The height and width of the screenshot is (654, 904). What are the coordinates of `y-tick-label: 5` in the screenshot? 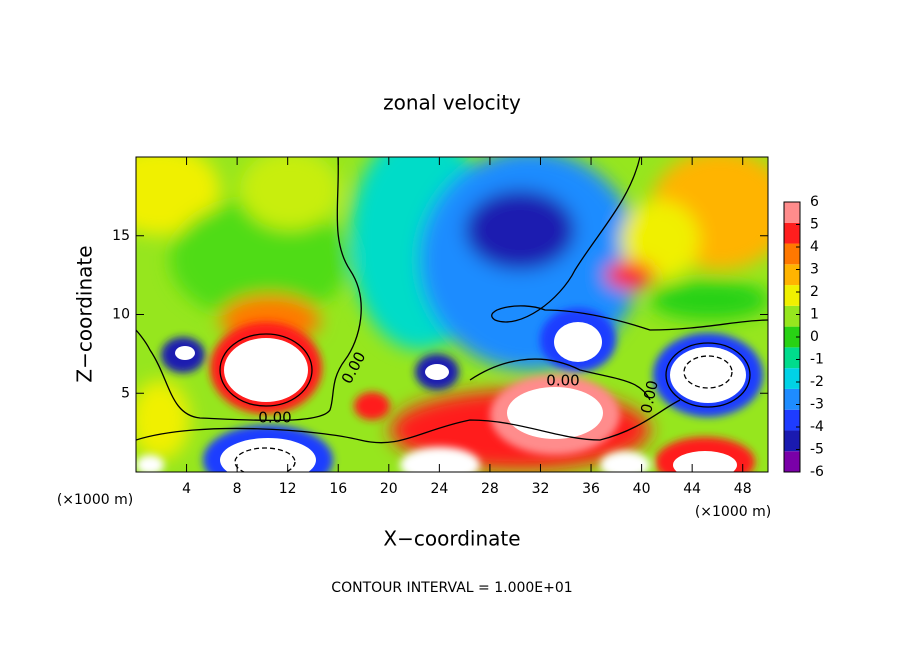 It's located at (125, 393).